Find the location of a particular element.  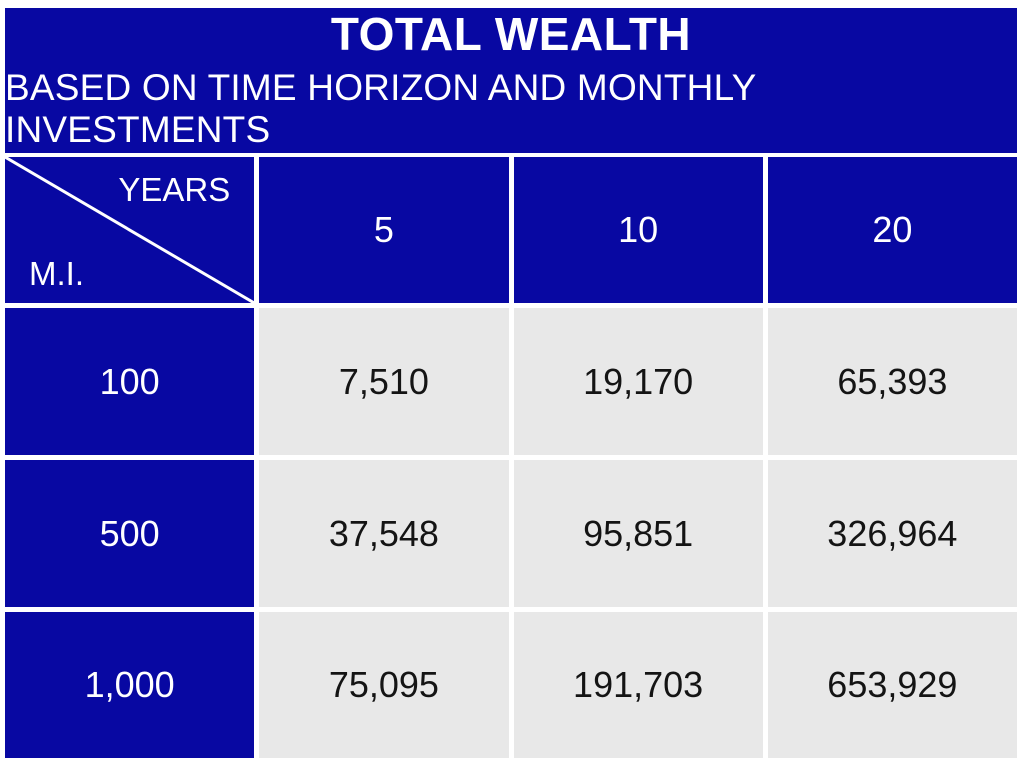

value-cell: 75,095 is located at coordinates (384, 685).